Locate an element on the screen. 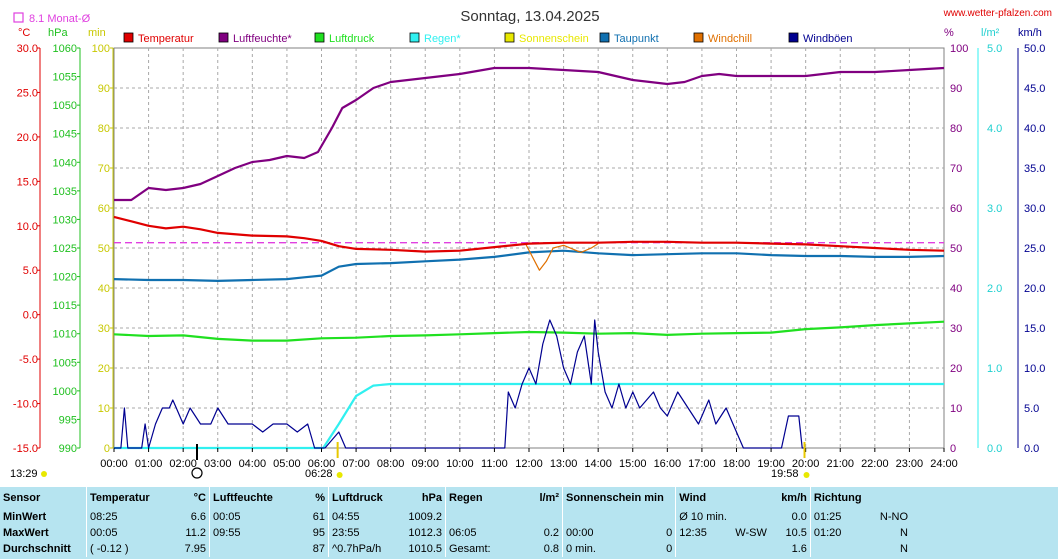 This screenshot has height=559, width=1058. stats-row-label: MaxWert is located at coordinates (26, 533).